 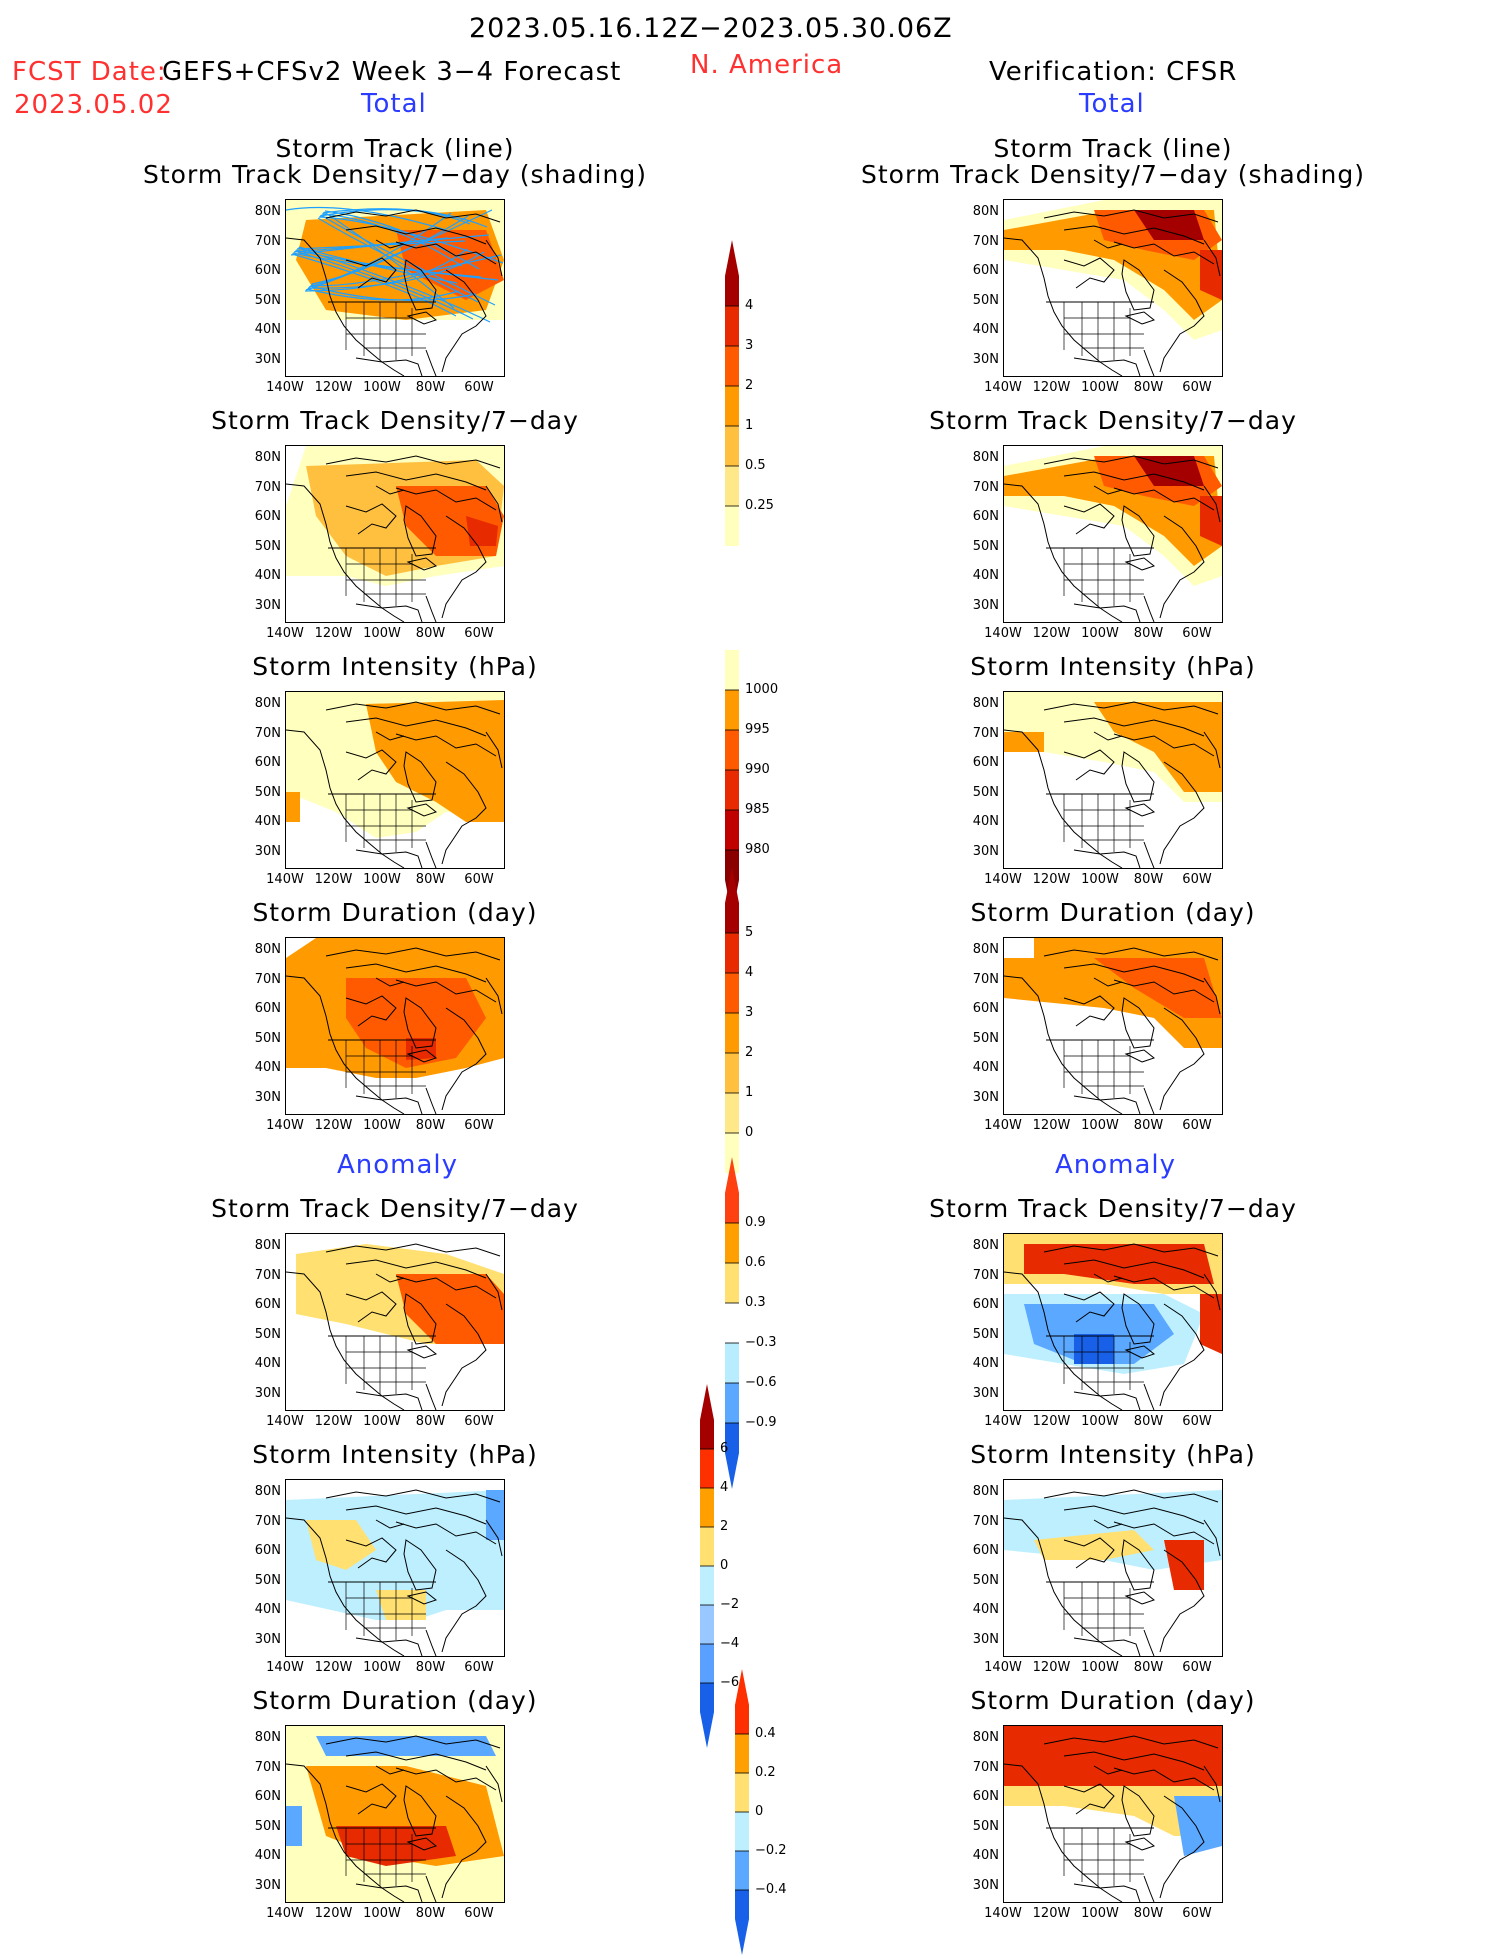 What do you see at coordinates (1113, 912) in the screenshot?
I see `right-panel-4-title: Storm Duration (day)` at bounding box center [1113, 912].